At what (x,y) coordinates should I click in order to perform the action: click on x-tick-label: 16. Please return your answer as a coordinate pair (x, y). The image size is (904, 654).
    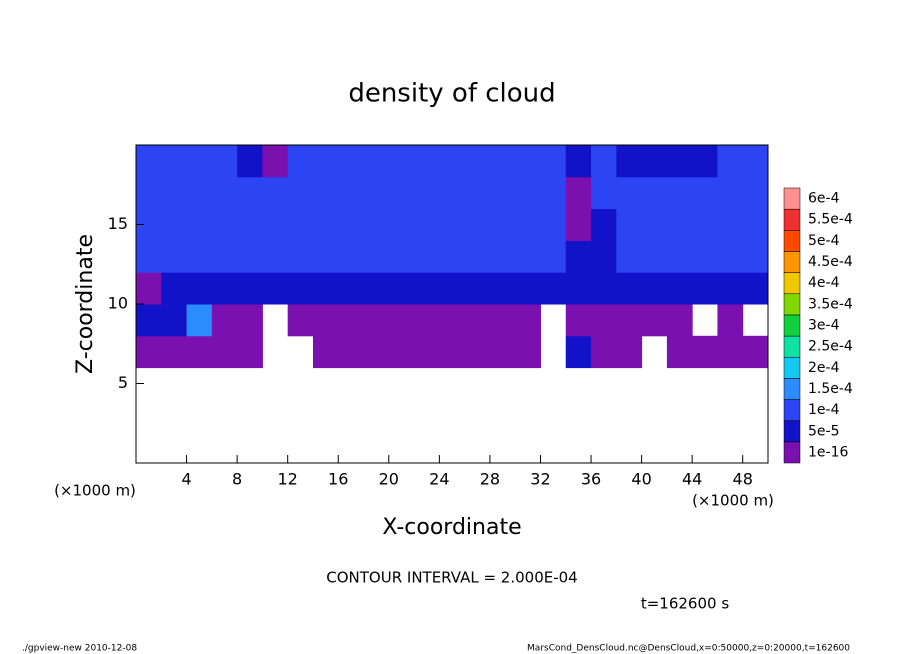
    Looking at the image, I should click on (338, 479).